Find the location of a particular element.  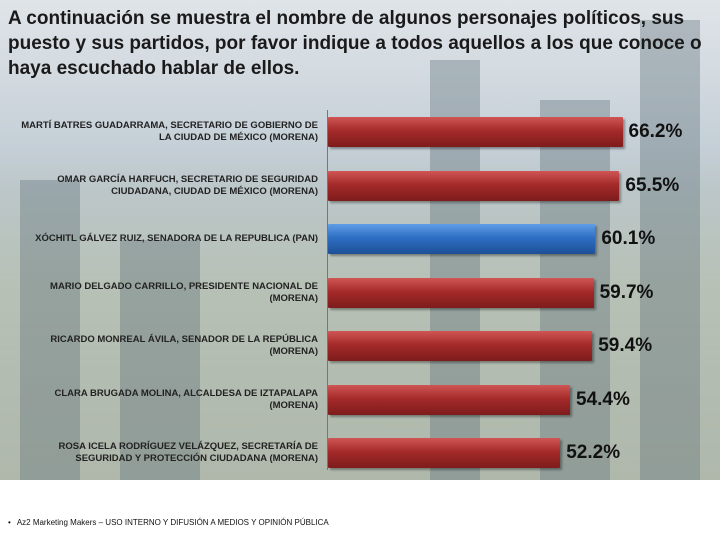

bar-value-label: 59.7% is located at coordinates (626, 292).